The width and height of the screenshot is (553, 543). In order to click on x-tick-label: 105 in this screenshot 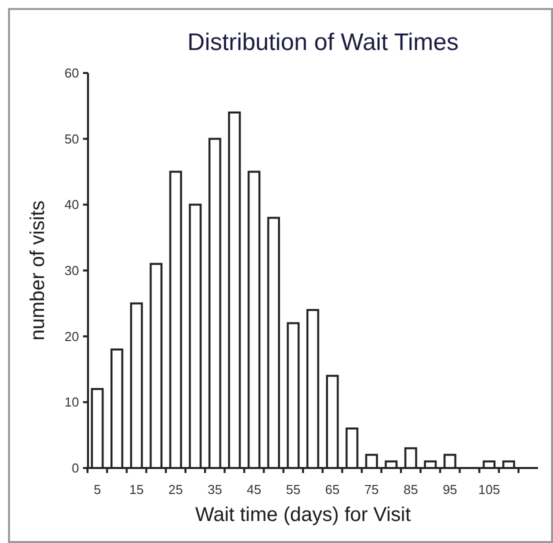, I will do `click(489, 489)`.